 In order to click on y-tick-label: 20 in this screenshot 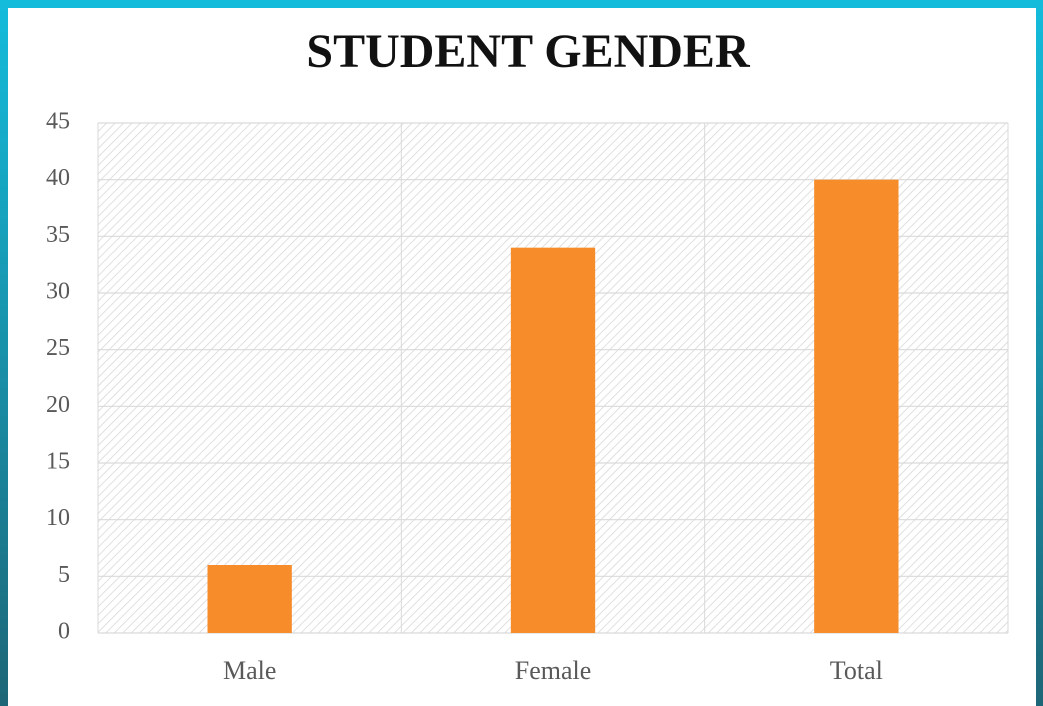, I will do `click(58, 405)`.